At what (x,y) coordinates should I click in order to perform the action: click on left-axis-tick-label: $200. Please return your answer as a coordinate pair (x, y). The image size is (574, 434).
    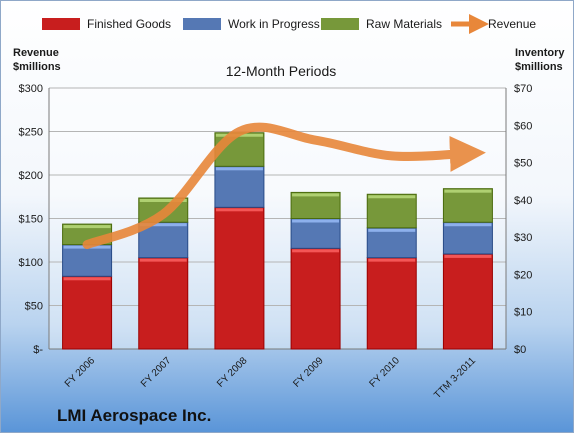
    Looking at the image, I should click on (31, 176).